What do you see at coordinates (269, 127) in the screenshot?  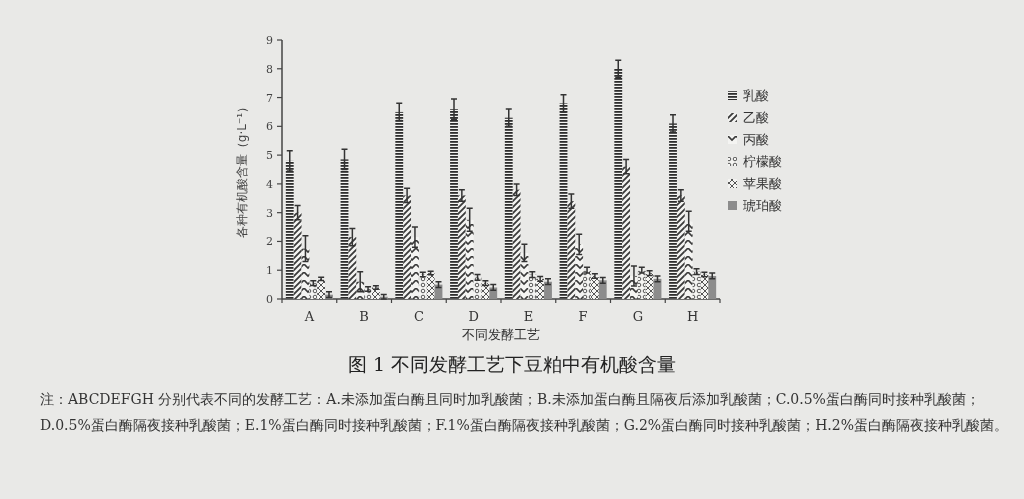 I see `y-tick-label: 6` at bounding box center [269, 127].